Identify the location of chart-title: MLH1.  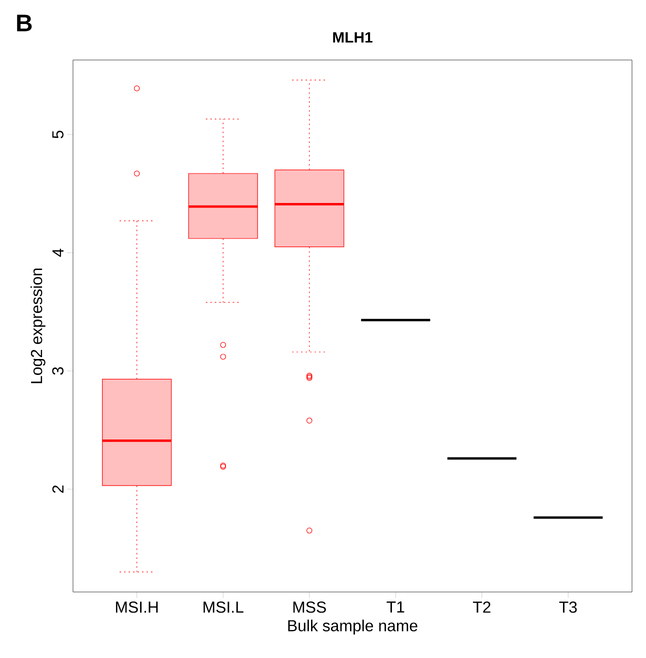
(352, 37).